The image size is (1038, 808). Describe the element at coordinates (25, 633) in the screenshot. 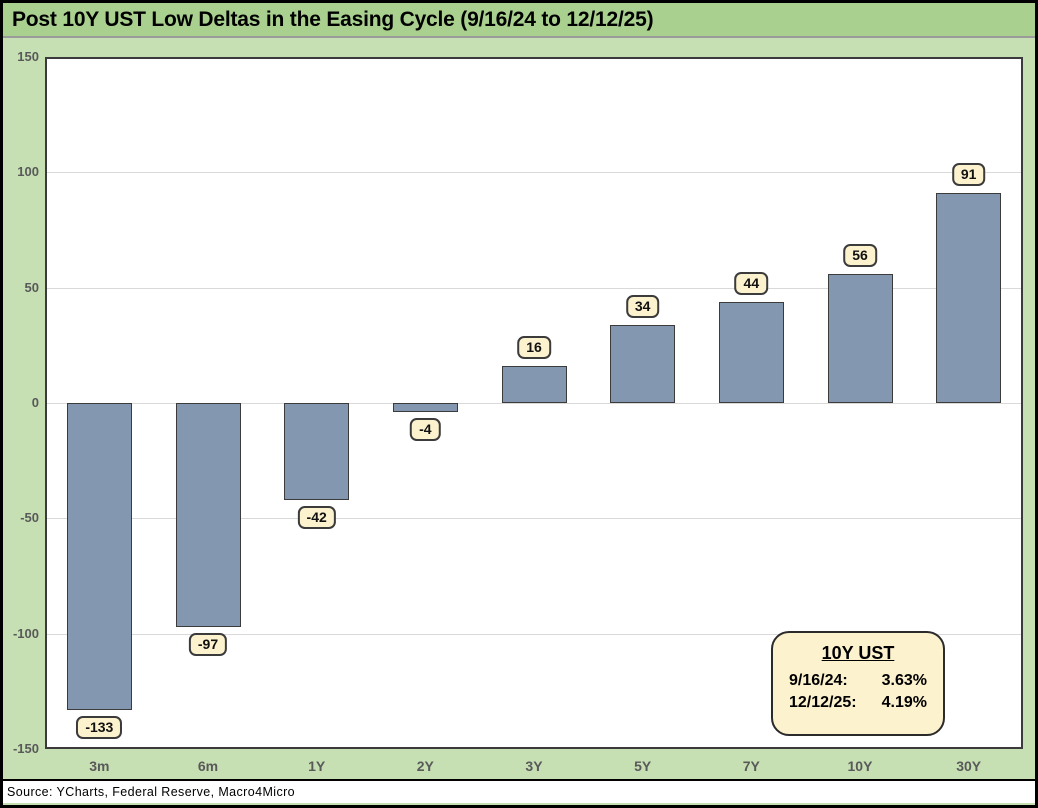

I see `y-tick-label--100: -100` at that location.